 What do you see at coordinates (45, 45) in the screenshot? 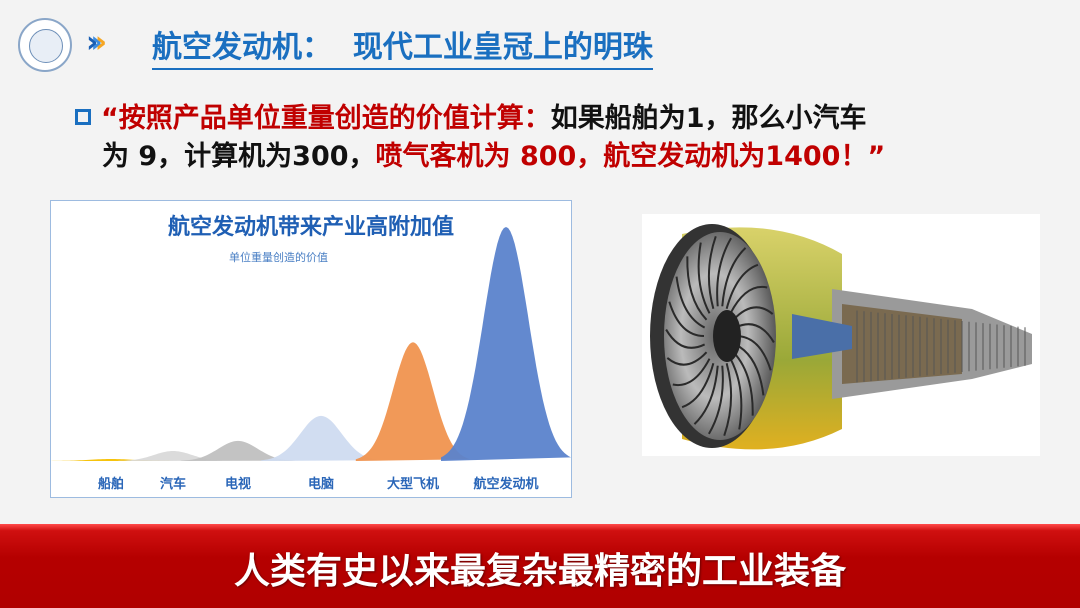
I see `university-logo` at bounding box center [45, 45].